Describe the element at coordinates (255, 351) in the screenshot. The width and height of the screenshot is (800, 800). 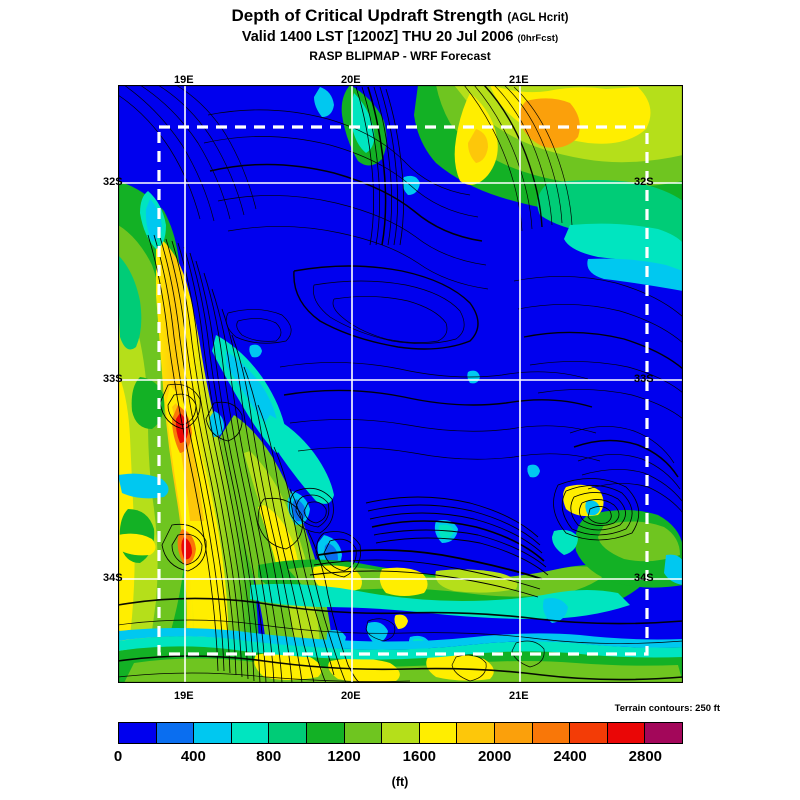
I see `field-mid-cyan-dot-d` at that location.